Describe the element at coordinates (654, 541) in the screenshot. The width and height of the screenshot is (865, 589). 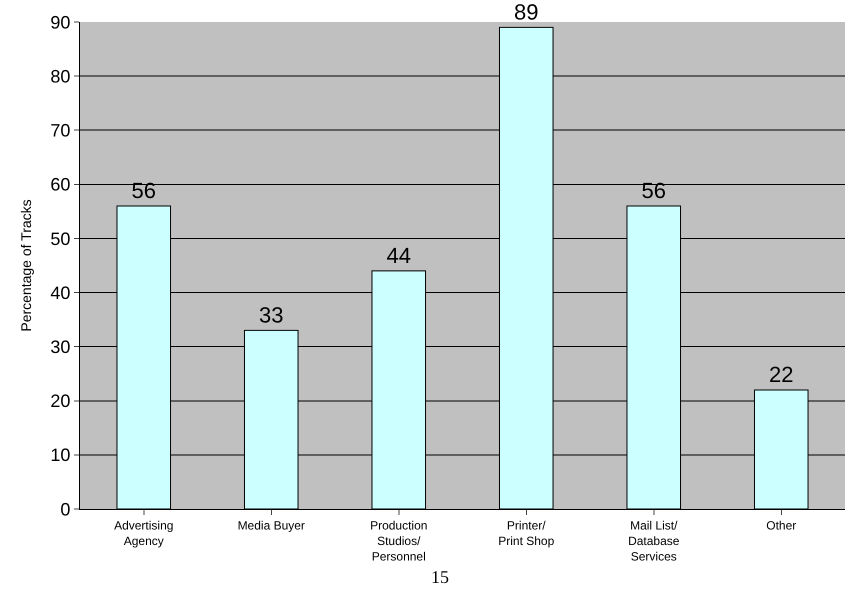
I see `x-tick-label: Mail List/ Database Services` at that location.